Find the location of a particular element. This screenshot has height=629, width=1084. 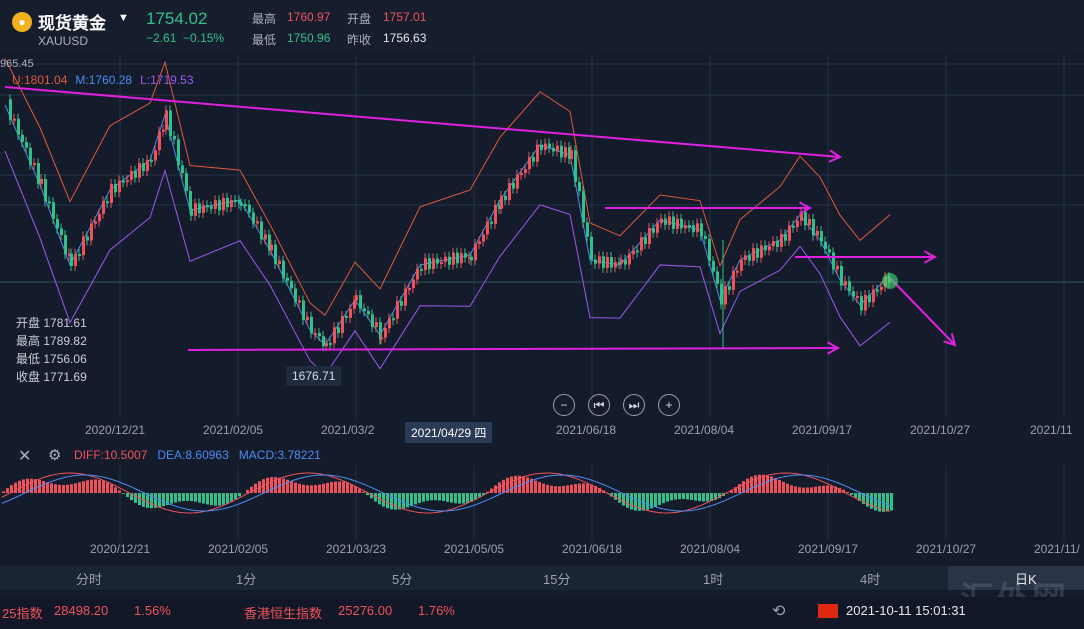

zoom-in-button: + is located at coordinates (669, 405).